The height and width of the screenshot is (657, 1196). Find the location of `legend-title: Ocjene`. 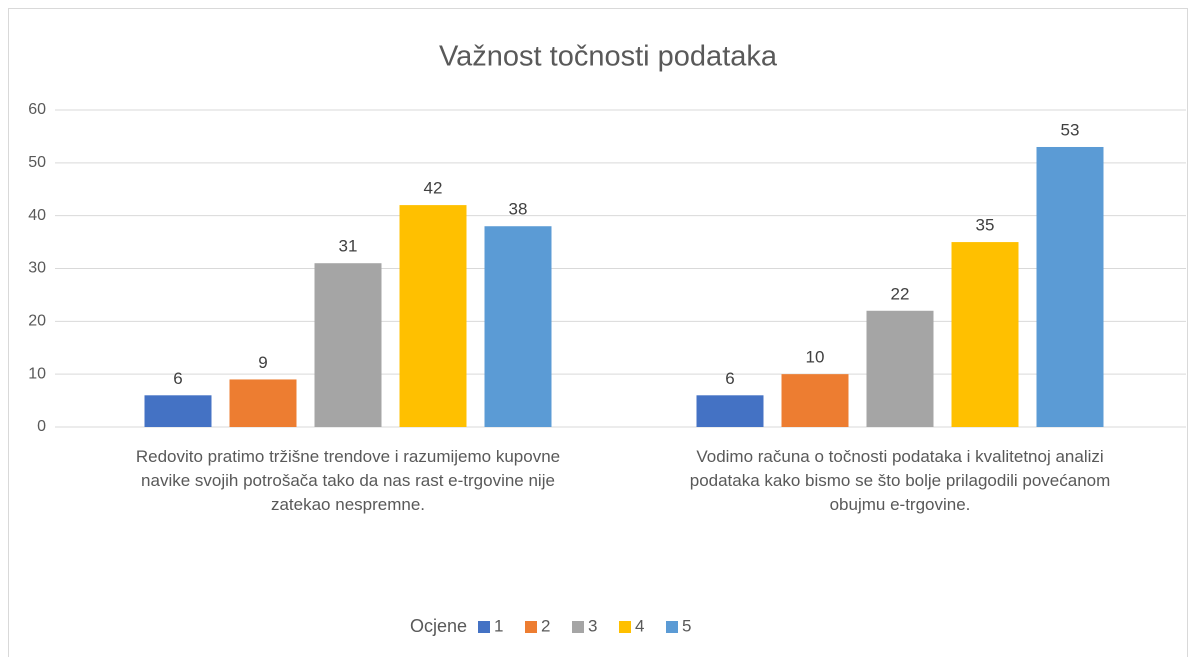

legend-title: Ocjene is located at coordinates (438, 626).